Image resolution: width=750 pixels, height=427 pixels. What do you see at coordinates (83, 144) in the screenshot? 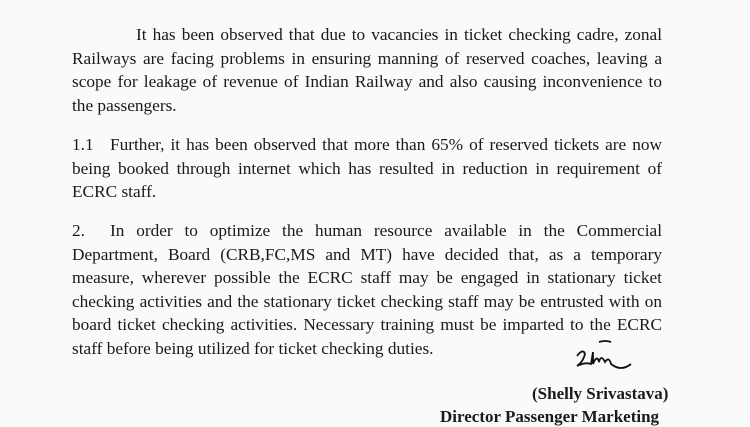
I see `paragraph-number: 1.1` at bounding box center [83, 144].